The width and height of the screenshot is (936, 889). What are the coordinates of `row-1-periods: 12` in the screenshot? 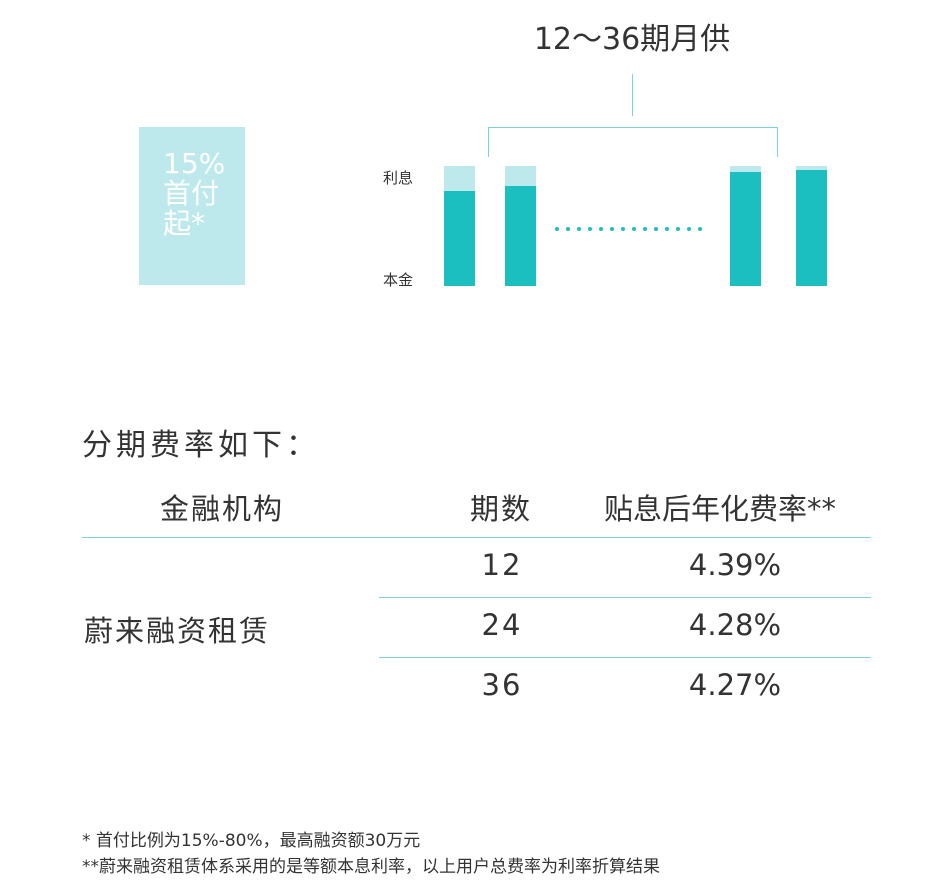 It's located at (502, 565).